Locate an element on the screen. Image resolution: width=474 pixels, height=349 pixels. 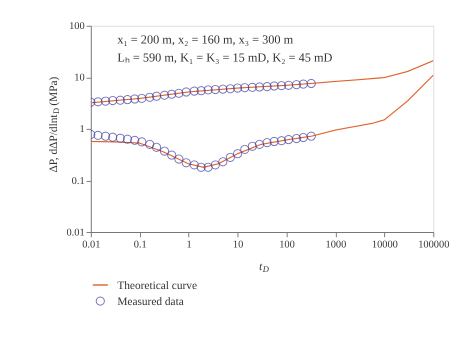
x-tick-label: 100 is located at coordinates (287, 245).